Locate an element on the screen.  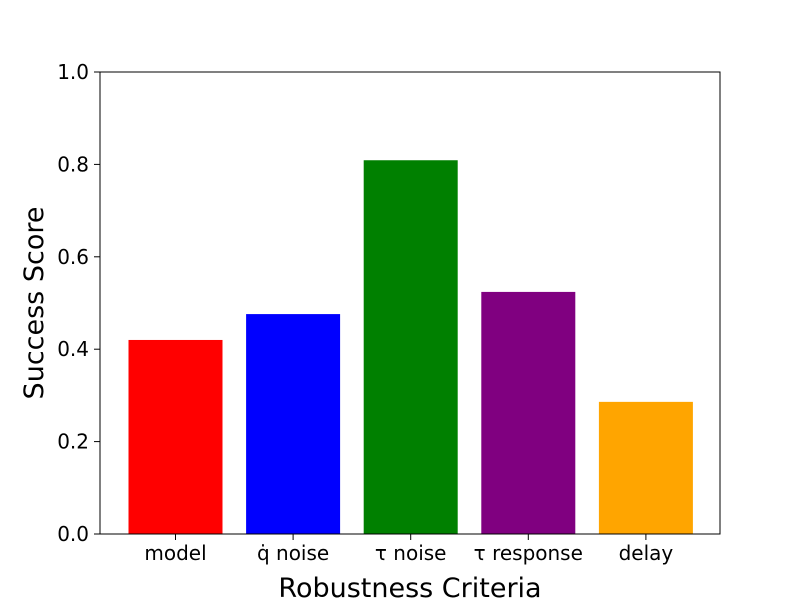
y-tick-label-5: 1.0 is located at coordinates (73, 72).